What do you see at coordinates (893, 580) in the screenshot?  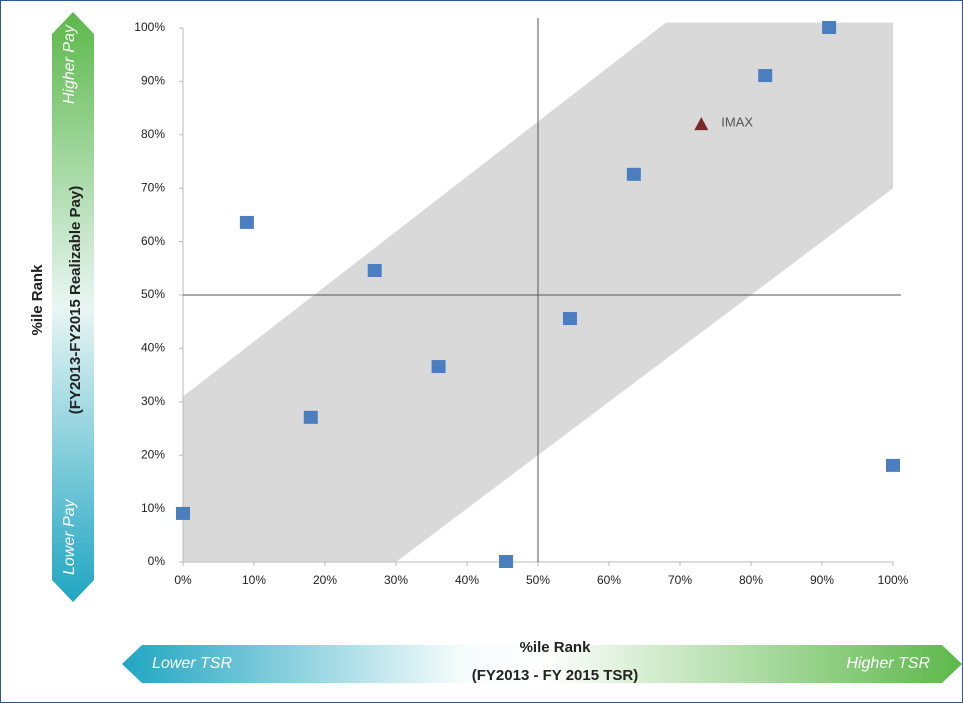 I see `x-tick-label: 100%` at bounding box center [893, 580].